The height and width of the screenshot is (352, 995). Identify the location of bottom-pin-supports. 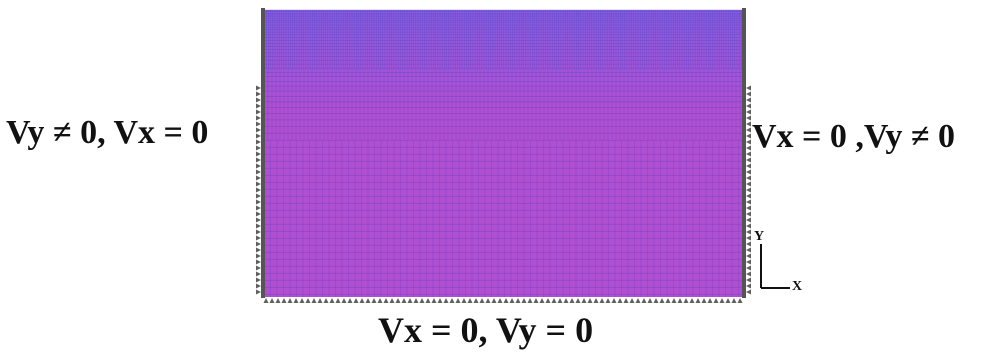
(503, 300).